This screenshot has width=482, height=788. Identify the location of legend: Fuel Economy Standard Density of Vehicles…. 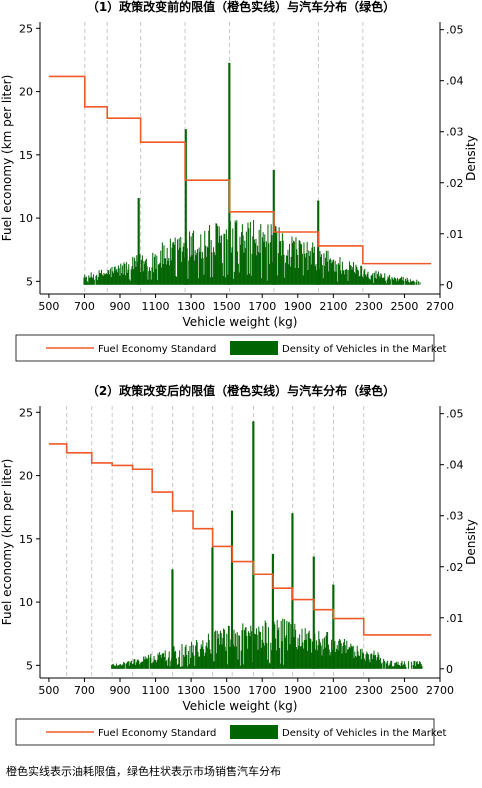
(231, 732).